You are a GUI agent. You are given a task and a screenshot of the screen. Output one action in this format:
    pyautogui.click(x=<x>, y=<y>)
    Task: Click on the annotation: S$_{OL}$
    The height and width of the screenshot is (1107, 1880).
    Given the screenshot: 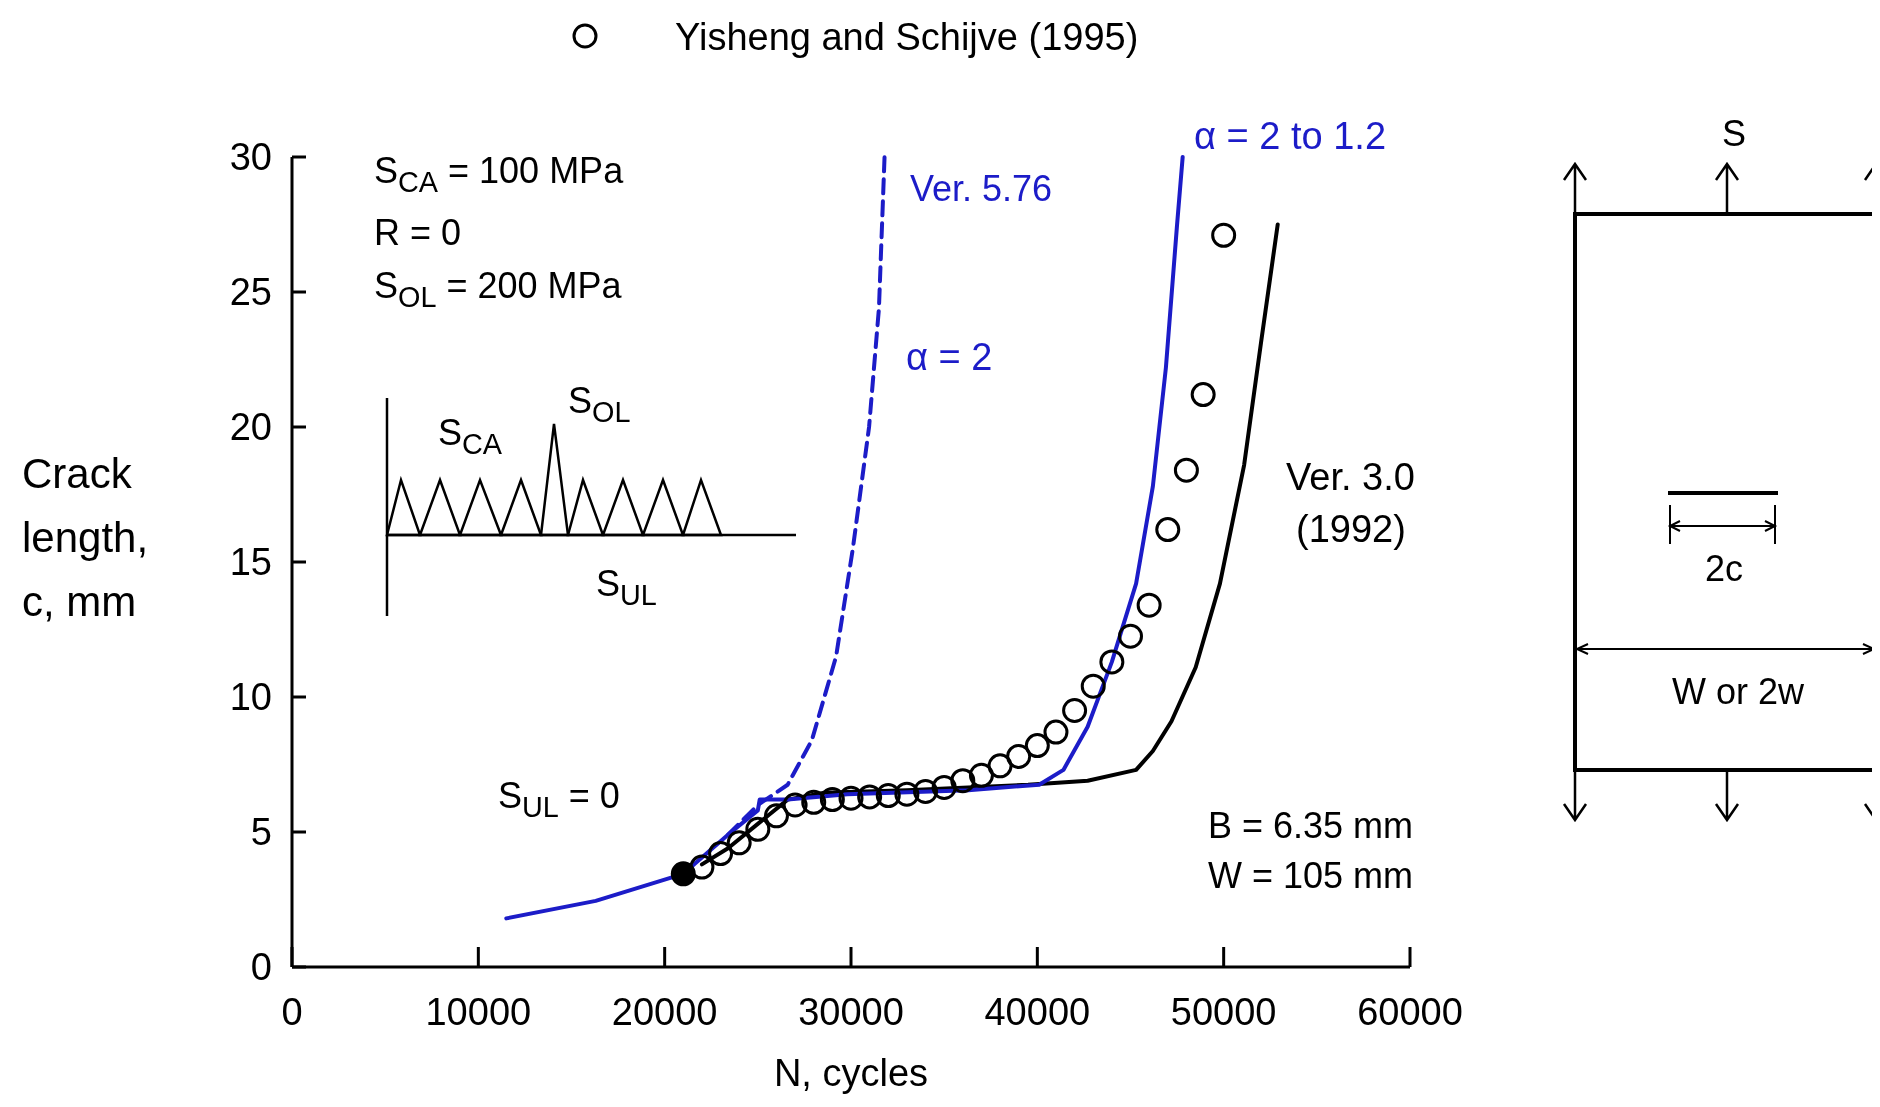 What is the action you would take?
    pyautogui.click(x=599, y=404)
    